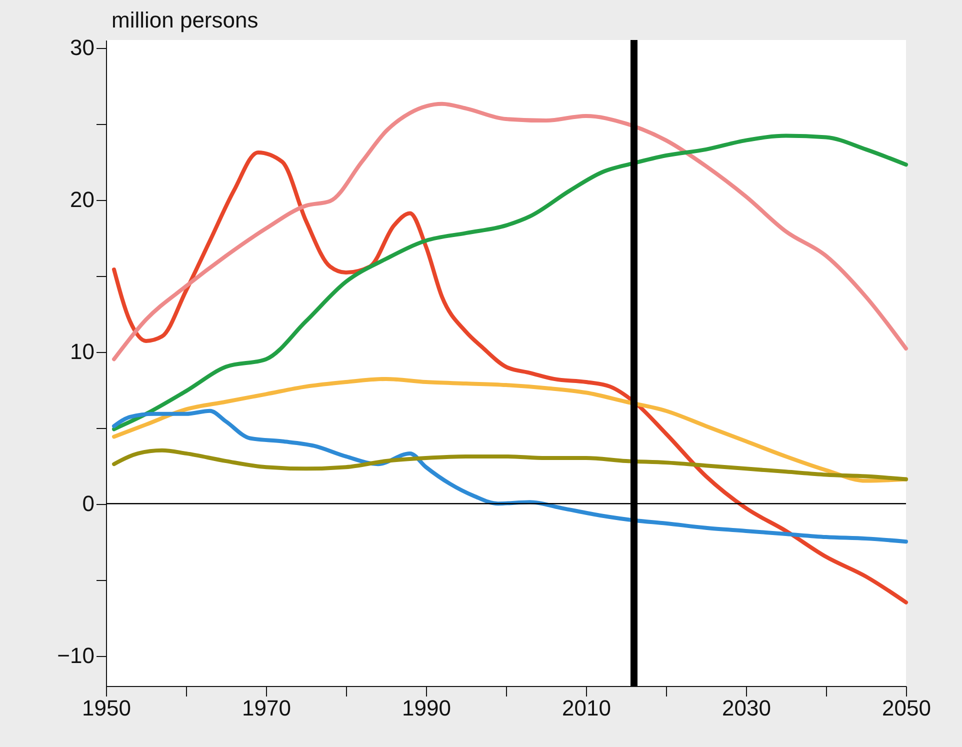 The image size is (962, 747). I want to click on x-tick-label: 2010, so click(586, 708).